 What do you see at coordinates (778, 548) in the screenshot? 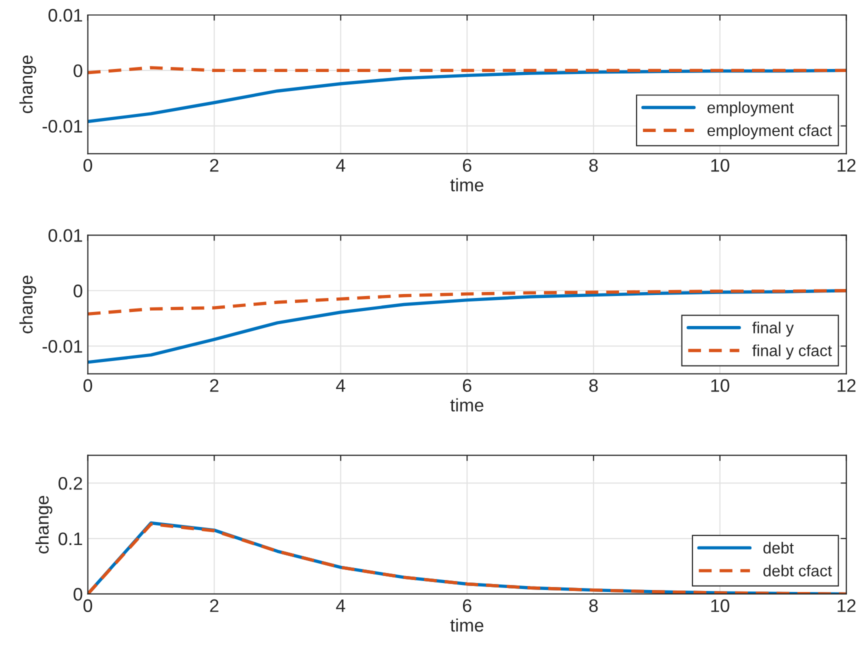
I see `legend-label: debt` at bounding box center [778, 548].